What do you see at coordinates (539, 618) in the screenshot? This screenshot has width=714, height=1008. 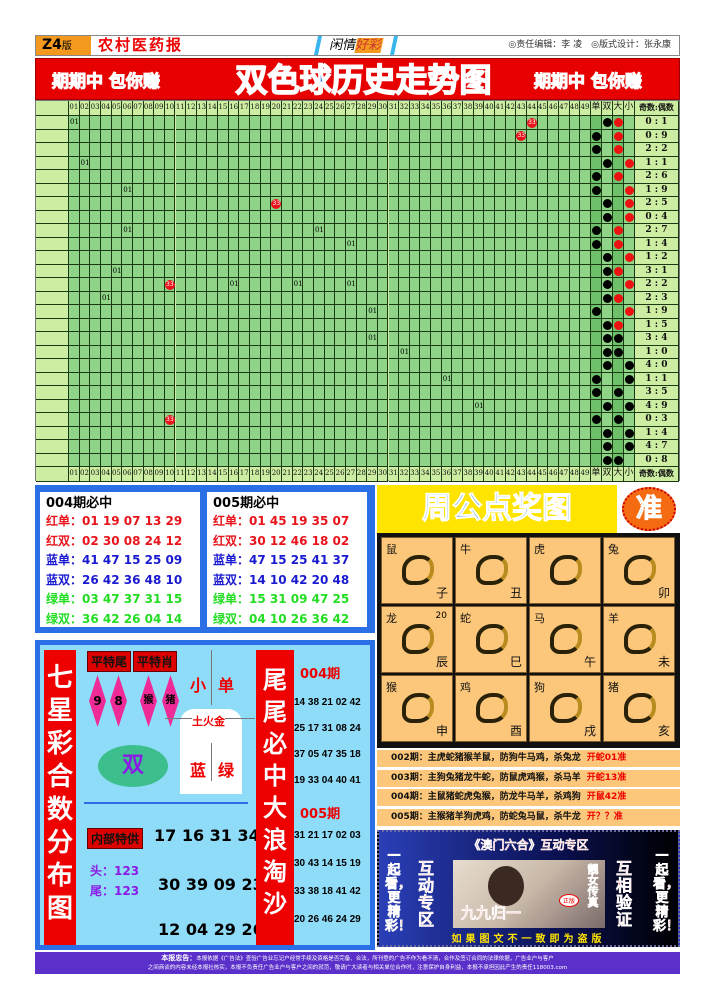 I see `zodiac-animal: 马` at bounding box center [539, 618].